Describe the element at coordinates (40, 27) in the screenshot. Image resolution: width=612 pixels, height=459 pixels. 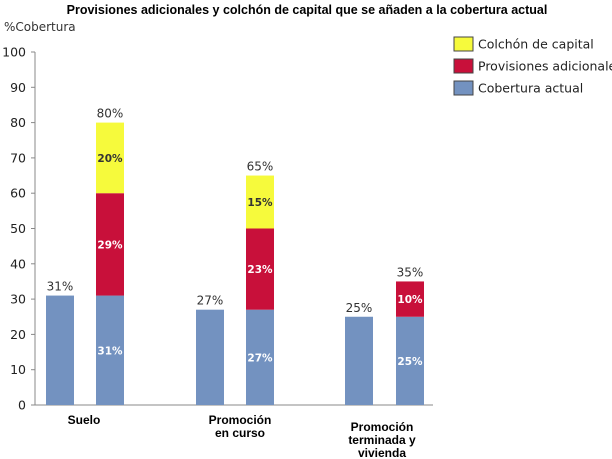
I see `y-axis-label: %Cobertura` at that location.